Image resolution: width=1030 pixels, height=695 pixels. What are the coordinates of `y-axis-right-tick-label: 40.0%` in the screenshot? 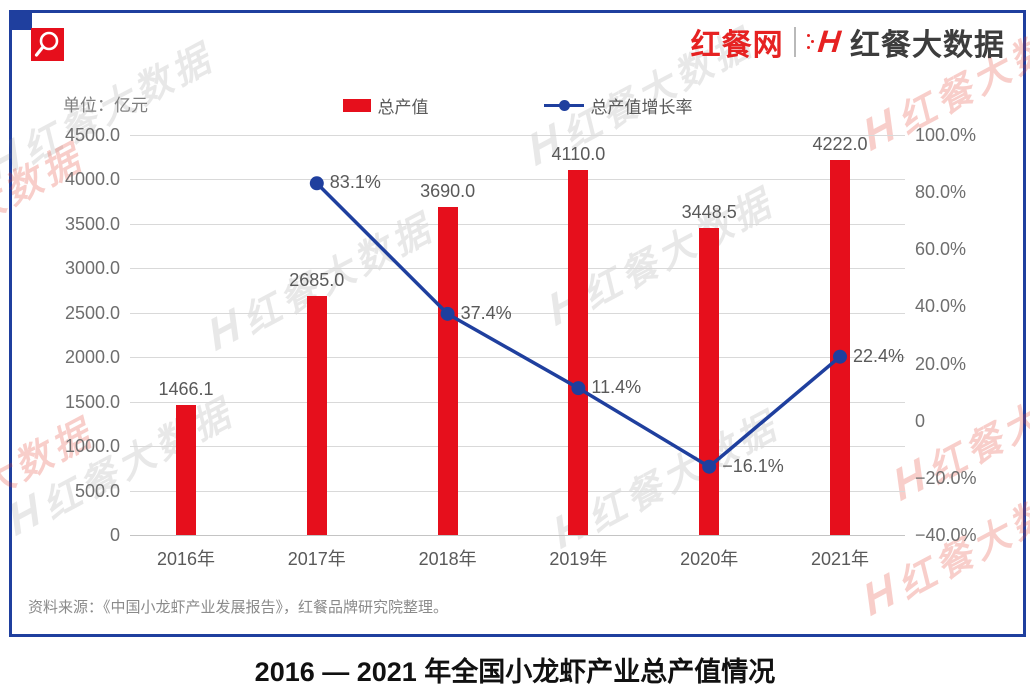 It's located at (941, 306).